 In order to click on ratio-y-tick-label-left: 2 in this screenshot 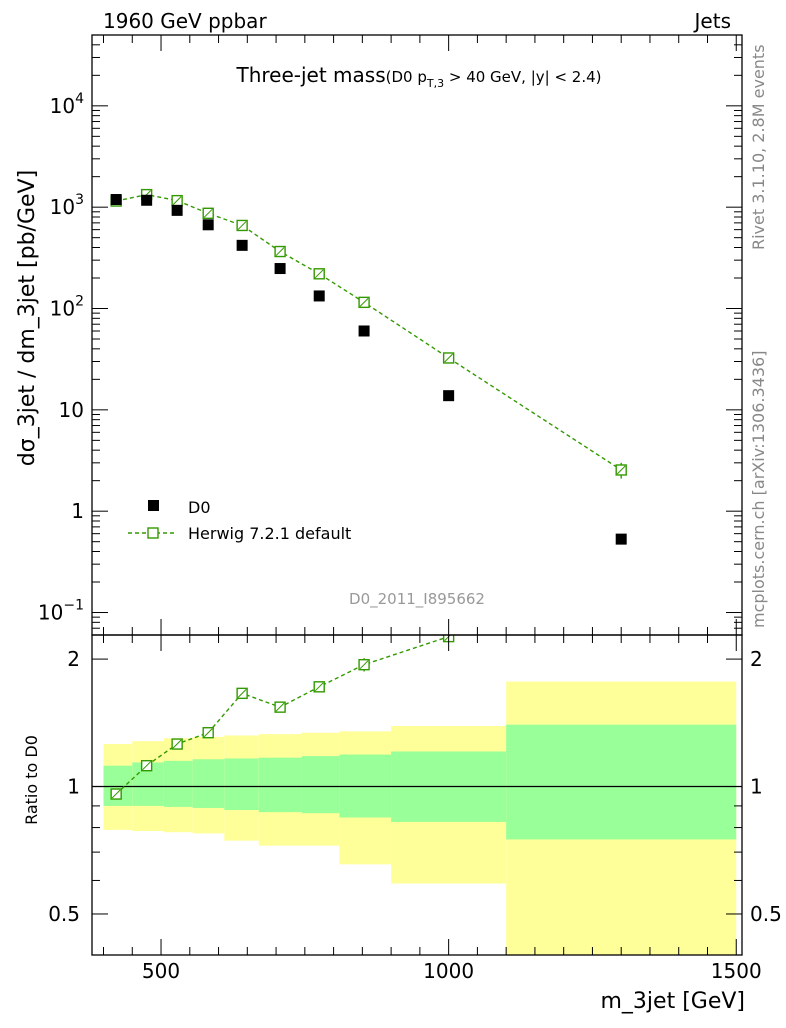, I will do `click(73, 659)`.